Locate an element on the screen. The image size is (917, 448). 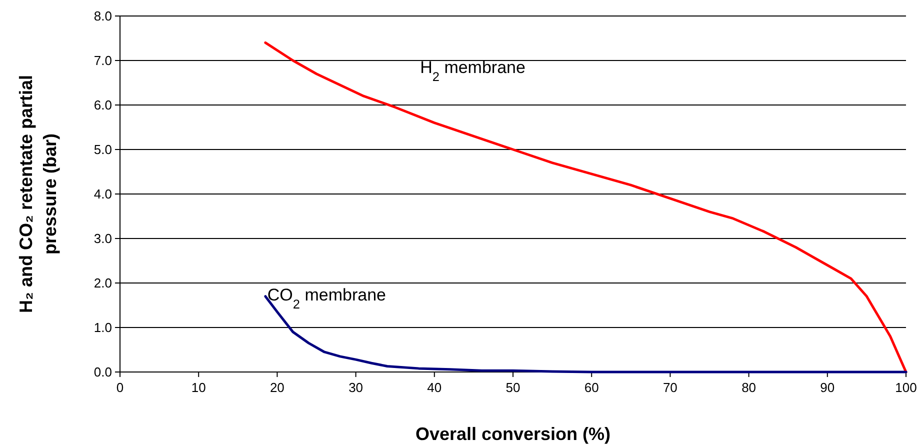
x-tick-label: 10 is located at coordinates (198, 387).